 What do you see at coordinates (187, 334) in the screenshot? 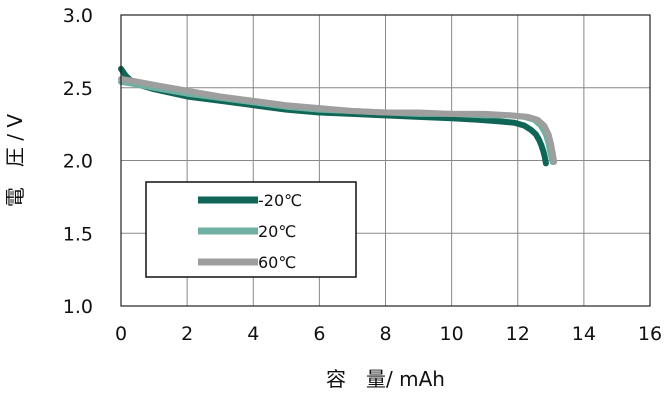
I see `x-tick-label: 2` at bounding box center [187, 334].